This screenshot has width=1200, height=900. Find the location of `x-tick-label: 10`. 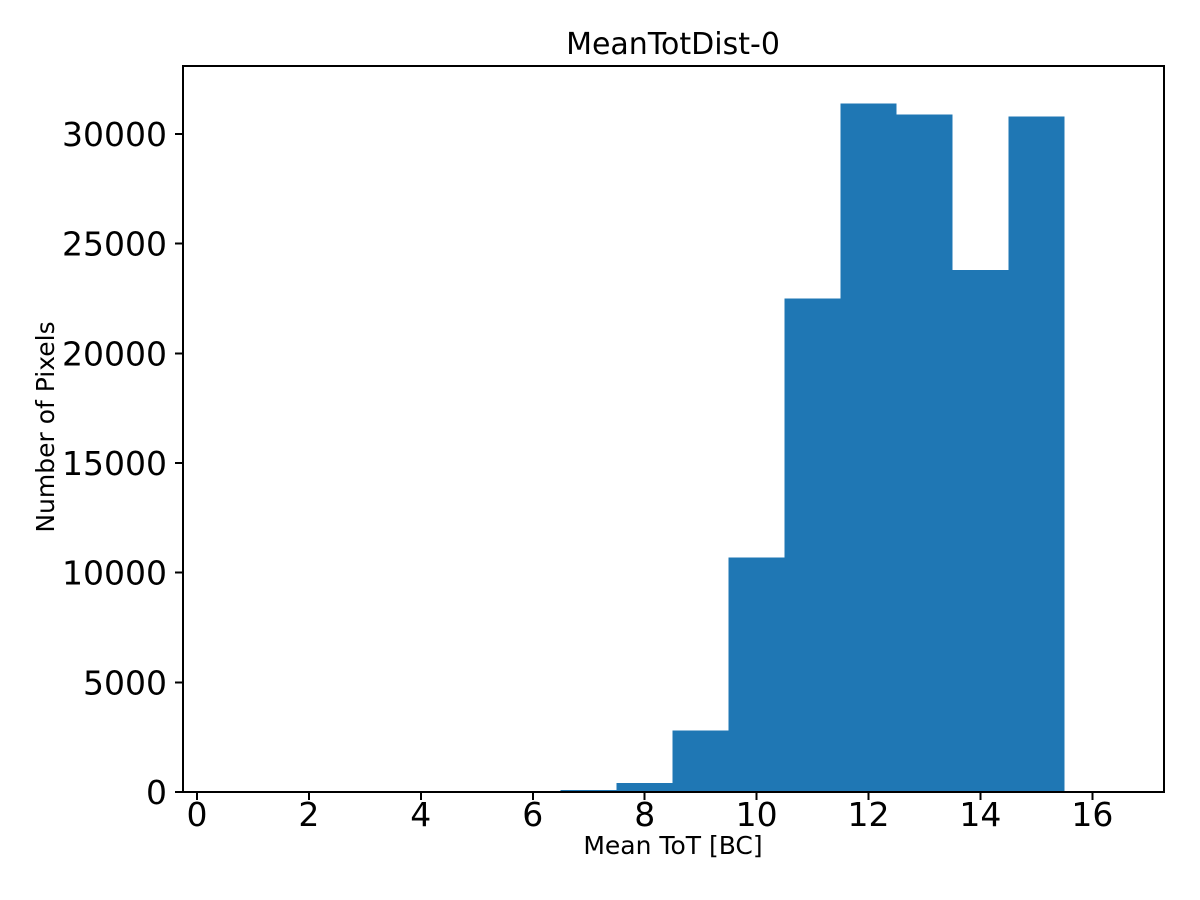

x-tick-label: 10 is located at coordinates (757, 814).